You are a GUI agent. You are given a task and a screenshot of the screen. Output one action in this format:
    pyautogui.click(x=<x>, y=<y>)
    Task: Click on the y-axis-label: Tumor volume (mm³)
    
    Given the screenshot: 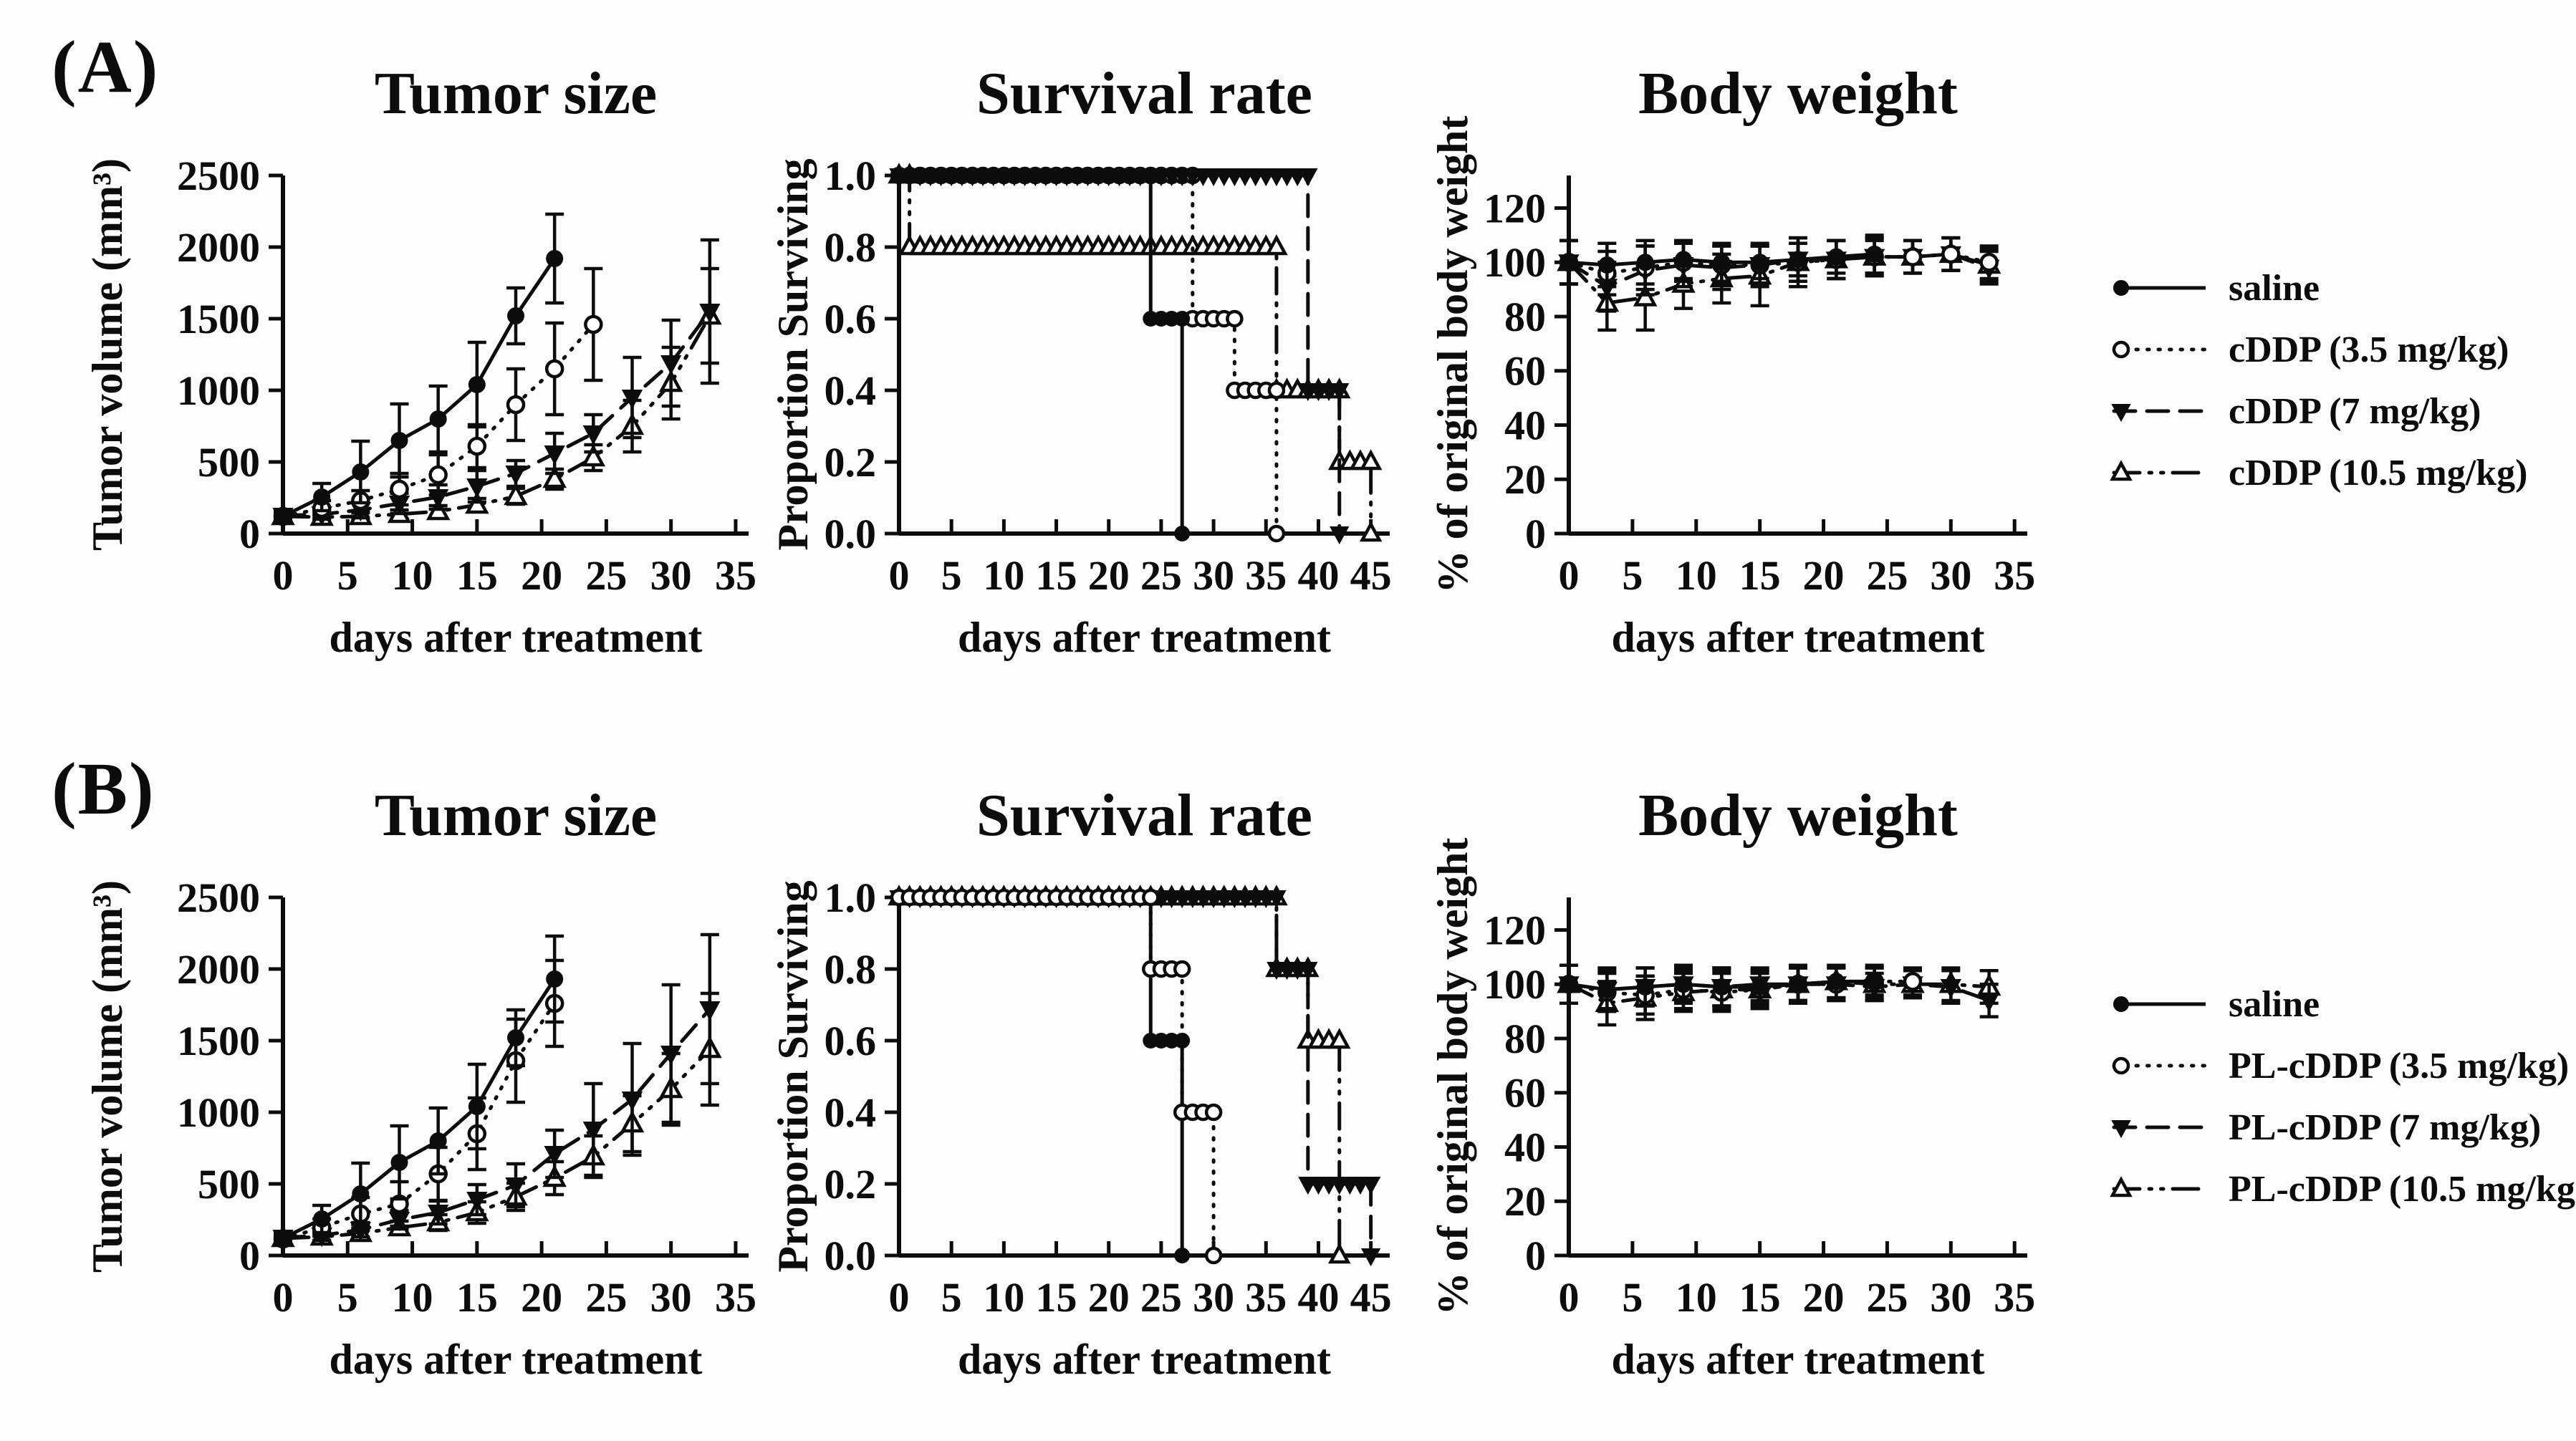 What is the action you would take?
    pyautogui.click(x=108, y=1076)
    